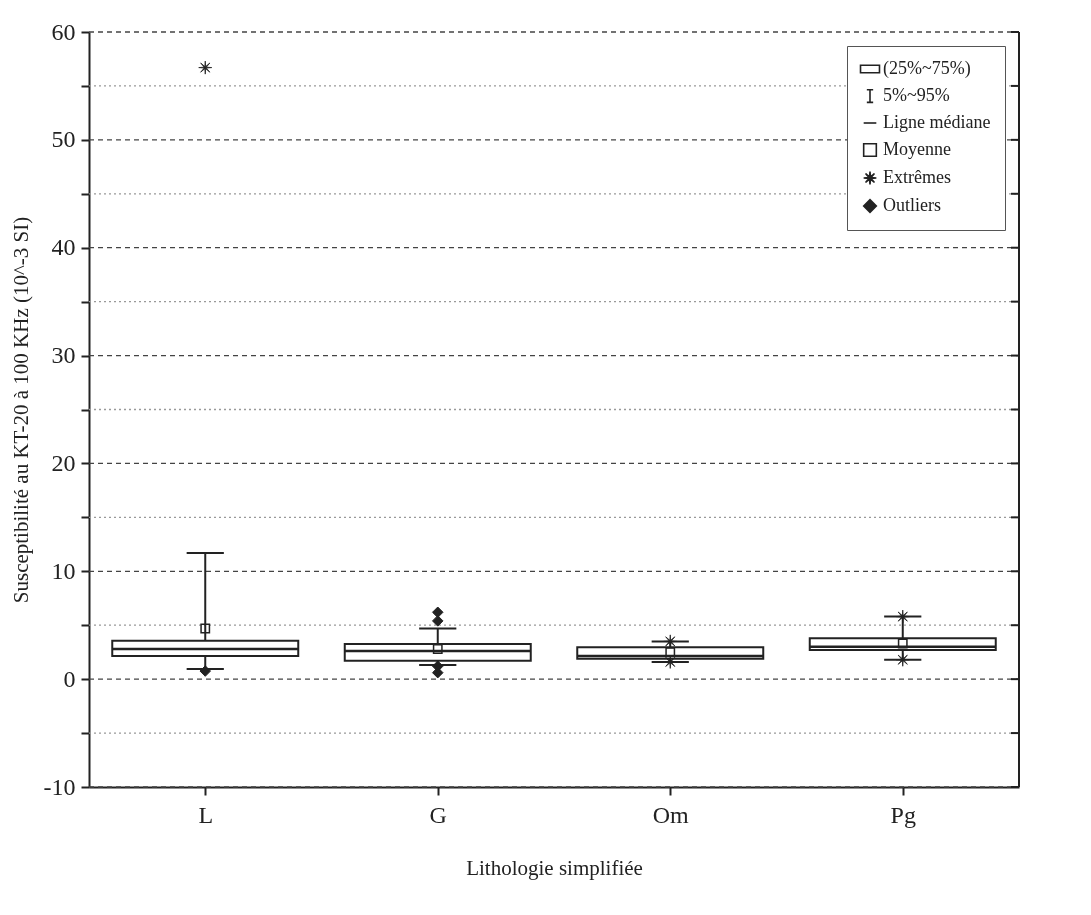  Describe the element at coordinates (554, 867) in the screenshot. I see `x-axis-title: Lithologie simplifiée` at that location.